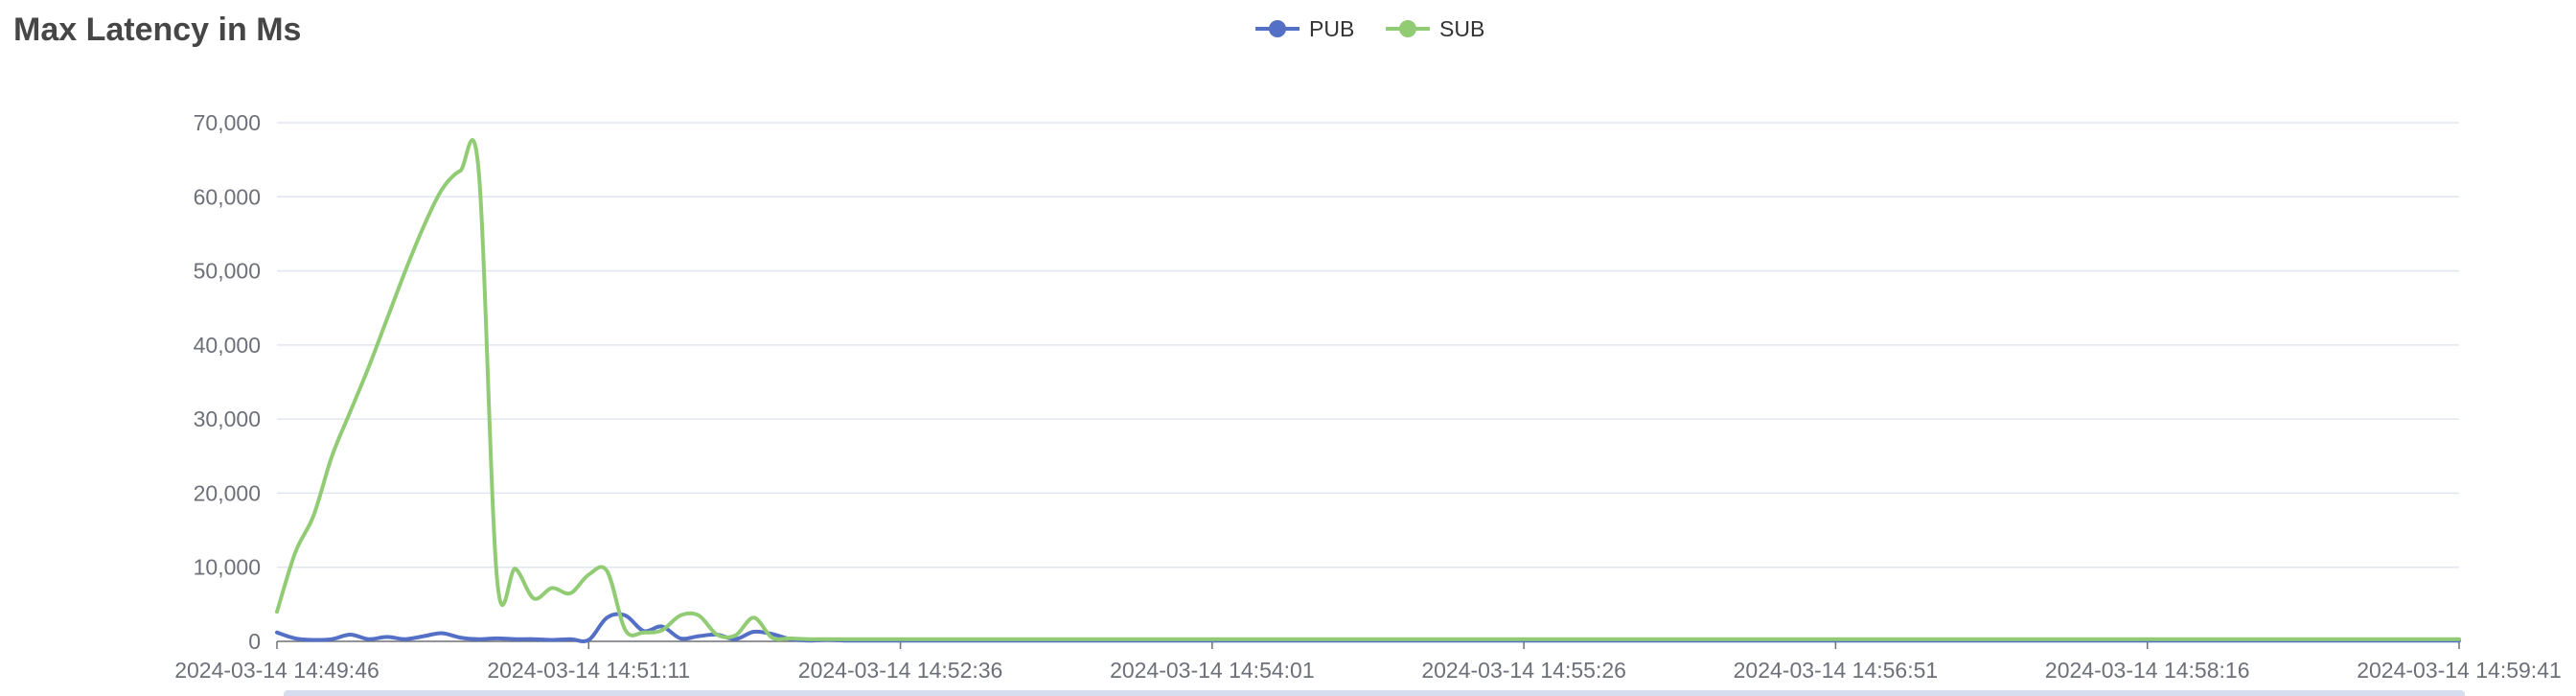 Image resolution: width=2576 pixels, height=696 pixels. What do you see at coordinates (158, 30) in the screenshot?
I see `chart-title: Max Latency in Ms` at bounding box center [158, 30].